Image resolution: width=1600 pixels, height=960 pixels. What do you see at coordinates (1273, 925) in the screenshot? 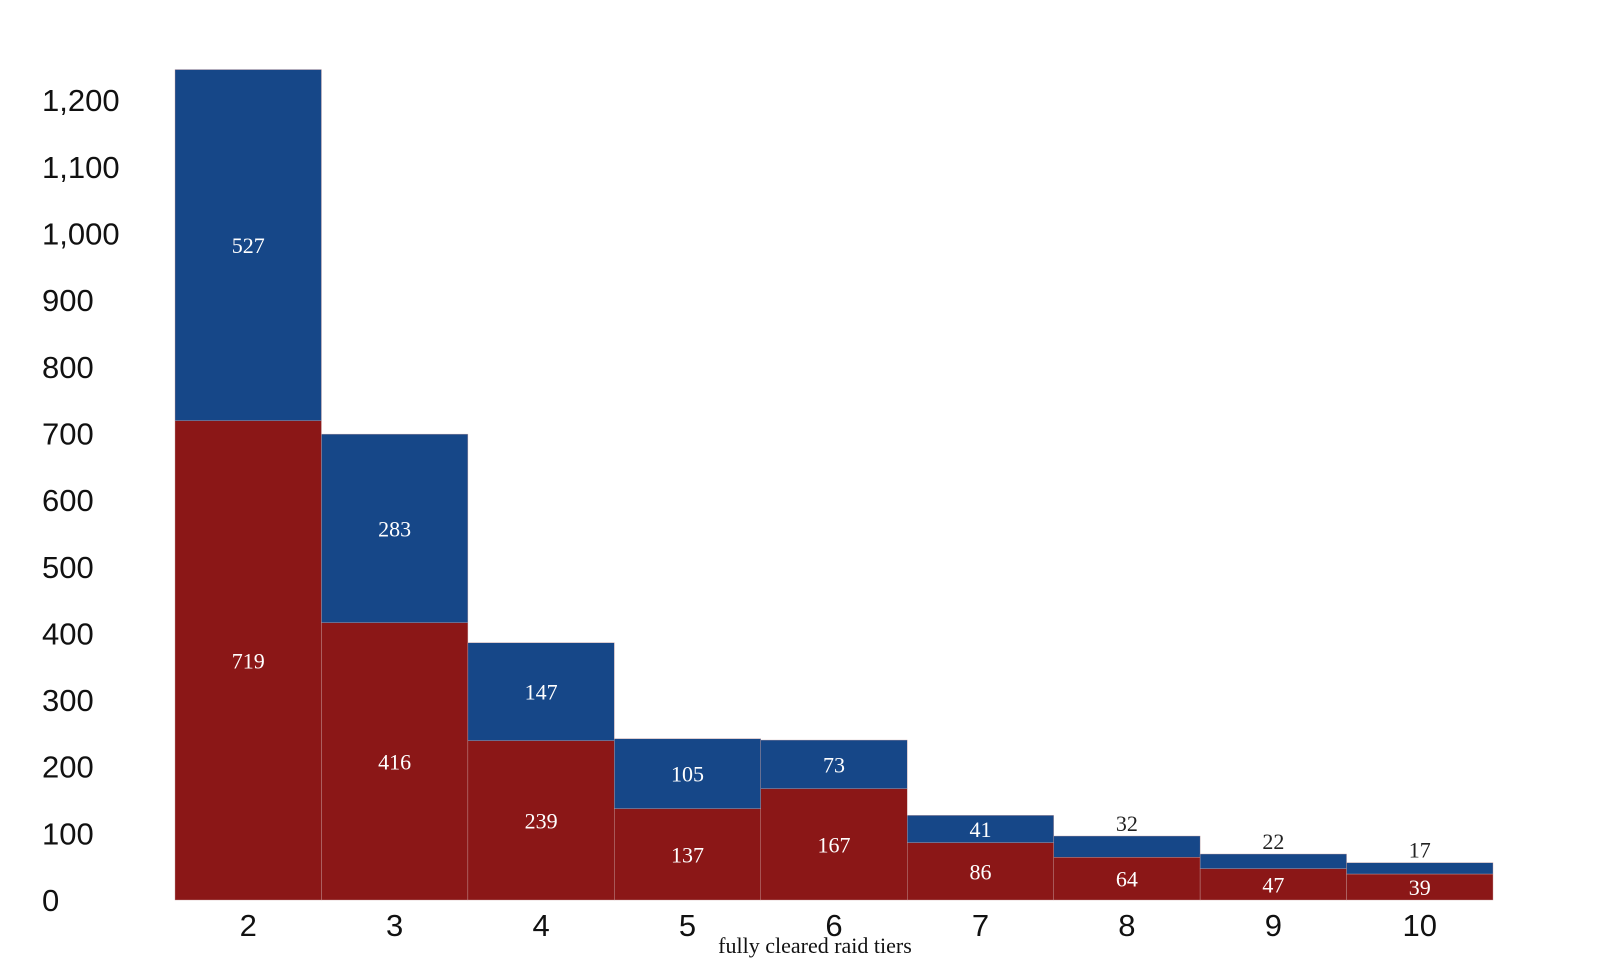
I see `x-tick-label: 9` at bounding box center [1273, 925].